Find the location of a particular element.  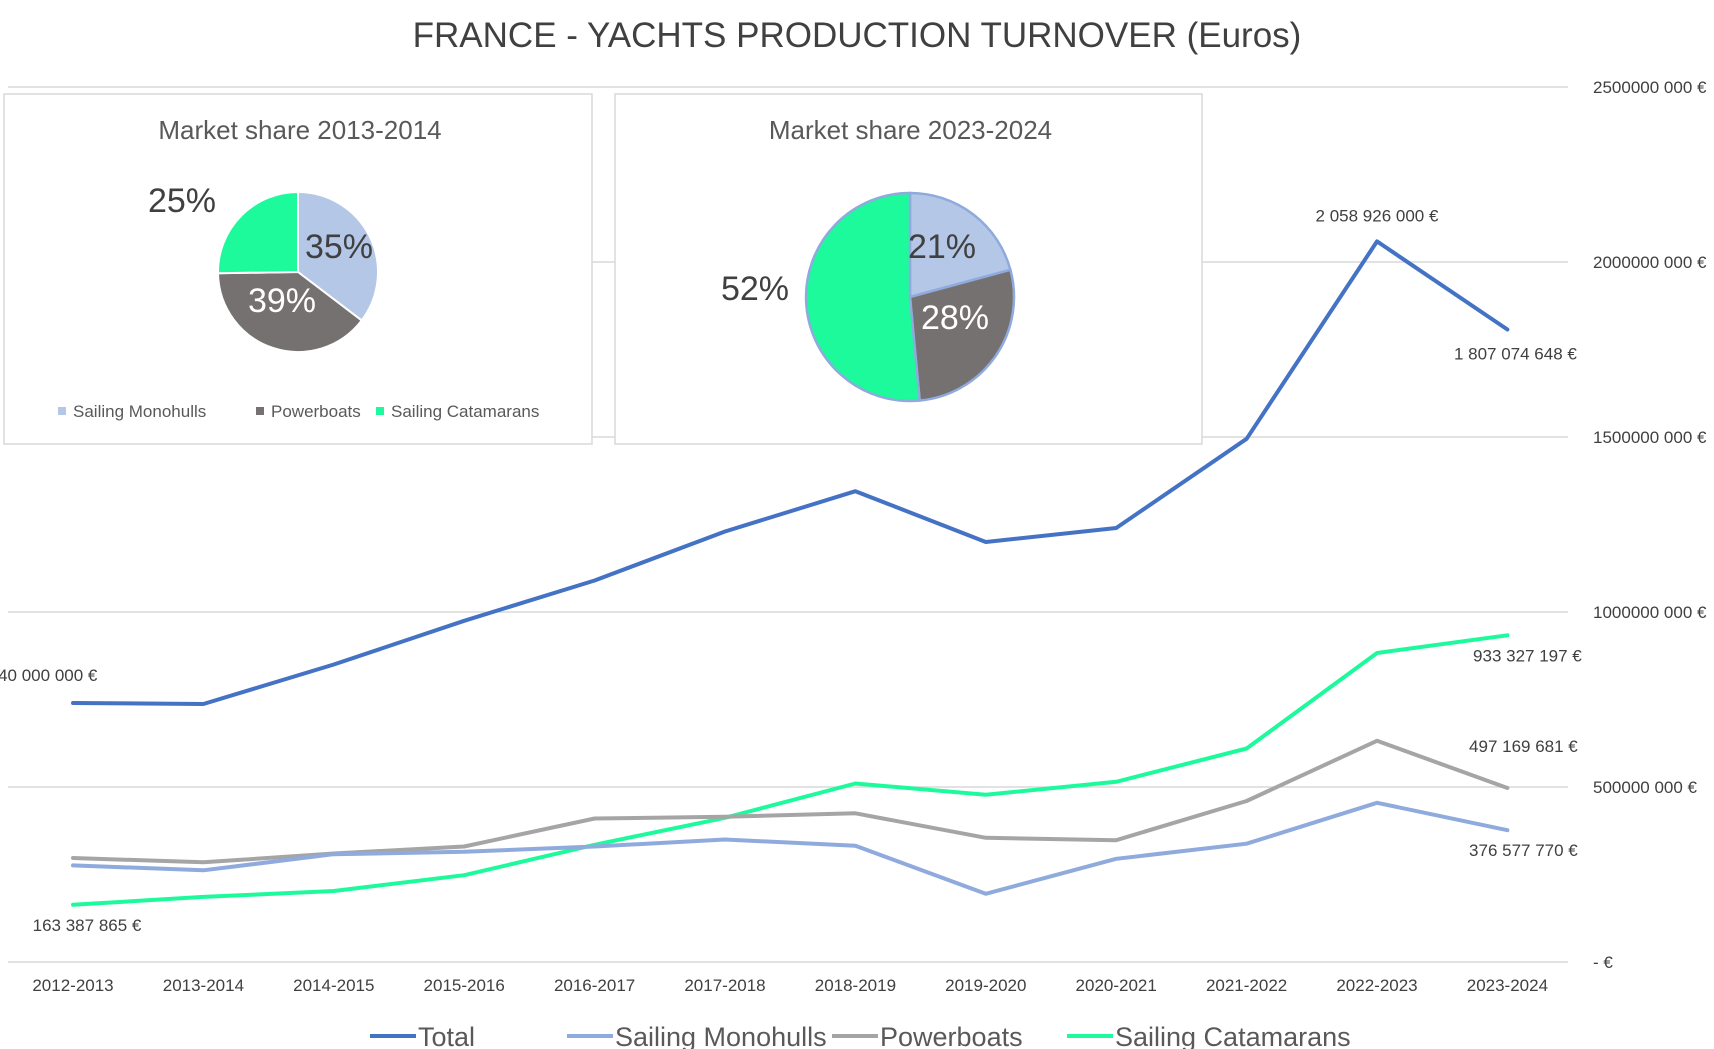

data-label: 163 387 865 € is located at coordinates (87, 925).